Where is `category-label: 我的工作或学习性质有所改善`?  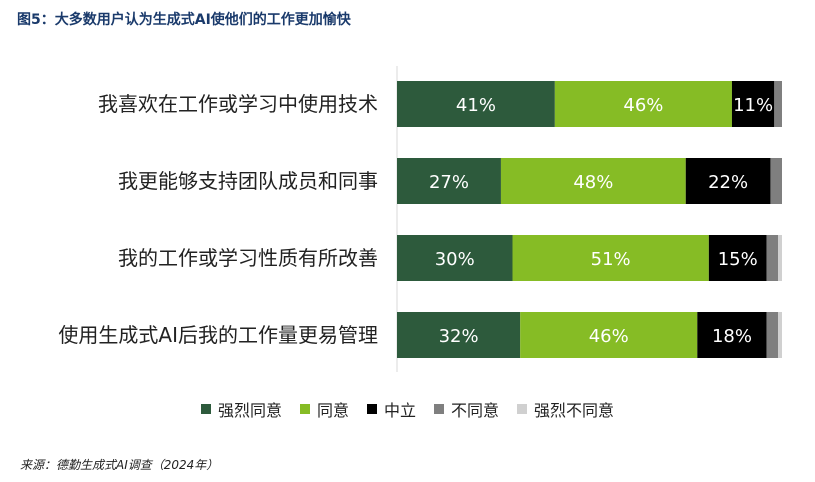
category-label: 我的工作或学习性质有所改善 is located at coordinates (248, 258).